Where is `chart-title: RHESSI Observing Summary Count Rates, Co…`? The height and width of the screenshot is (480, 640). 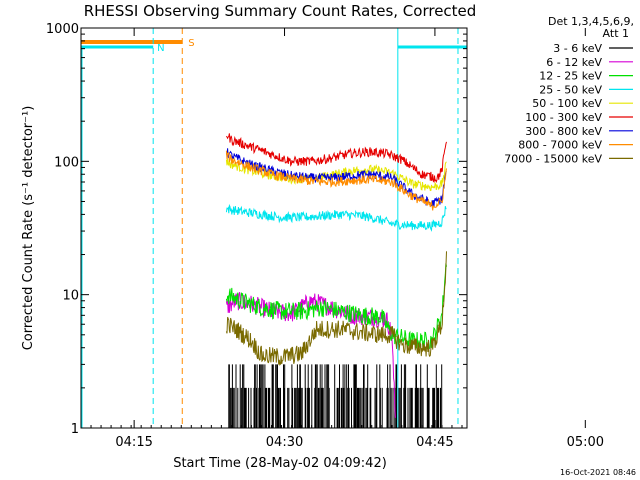 chart-title: RHESSI Observing Summary Count Rates, Co… is located at coordinates (280, 11).